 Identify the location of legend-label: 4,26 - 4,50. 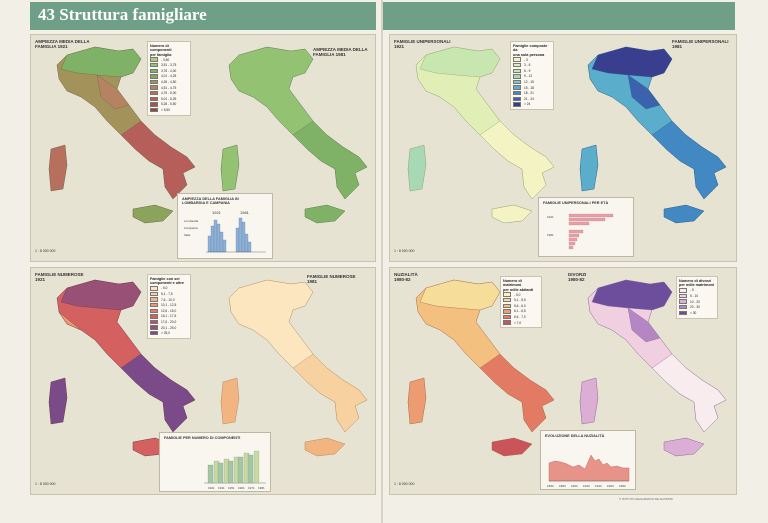
(169, 82).